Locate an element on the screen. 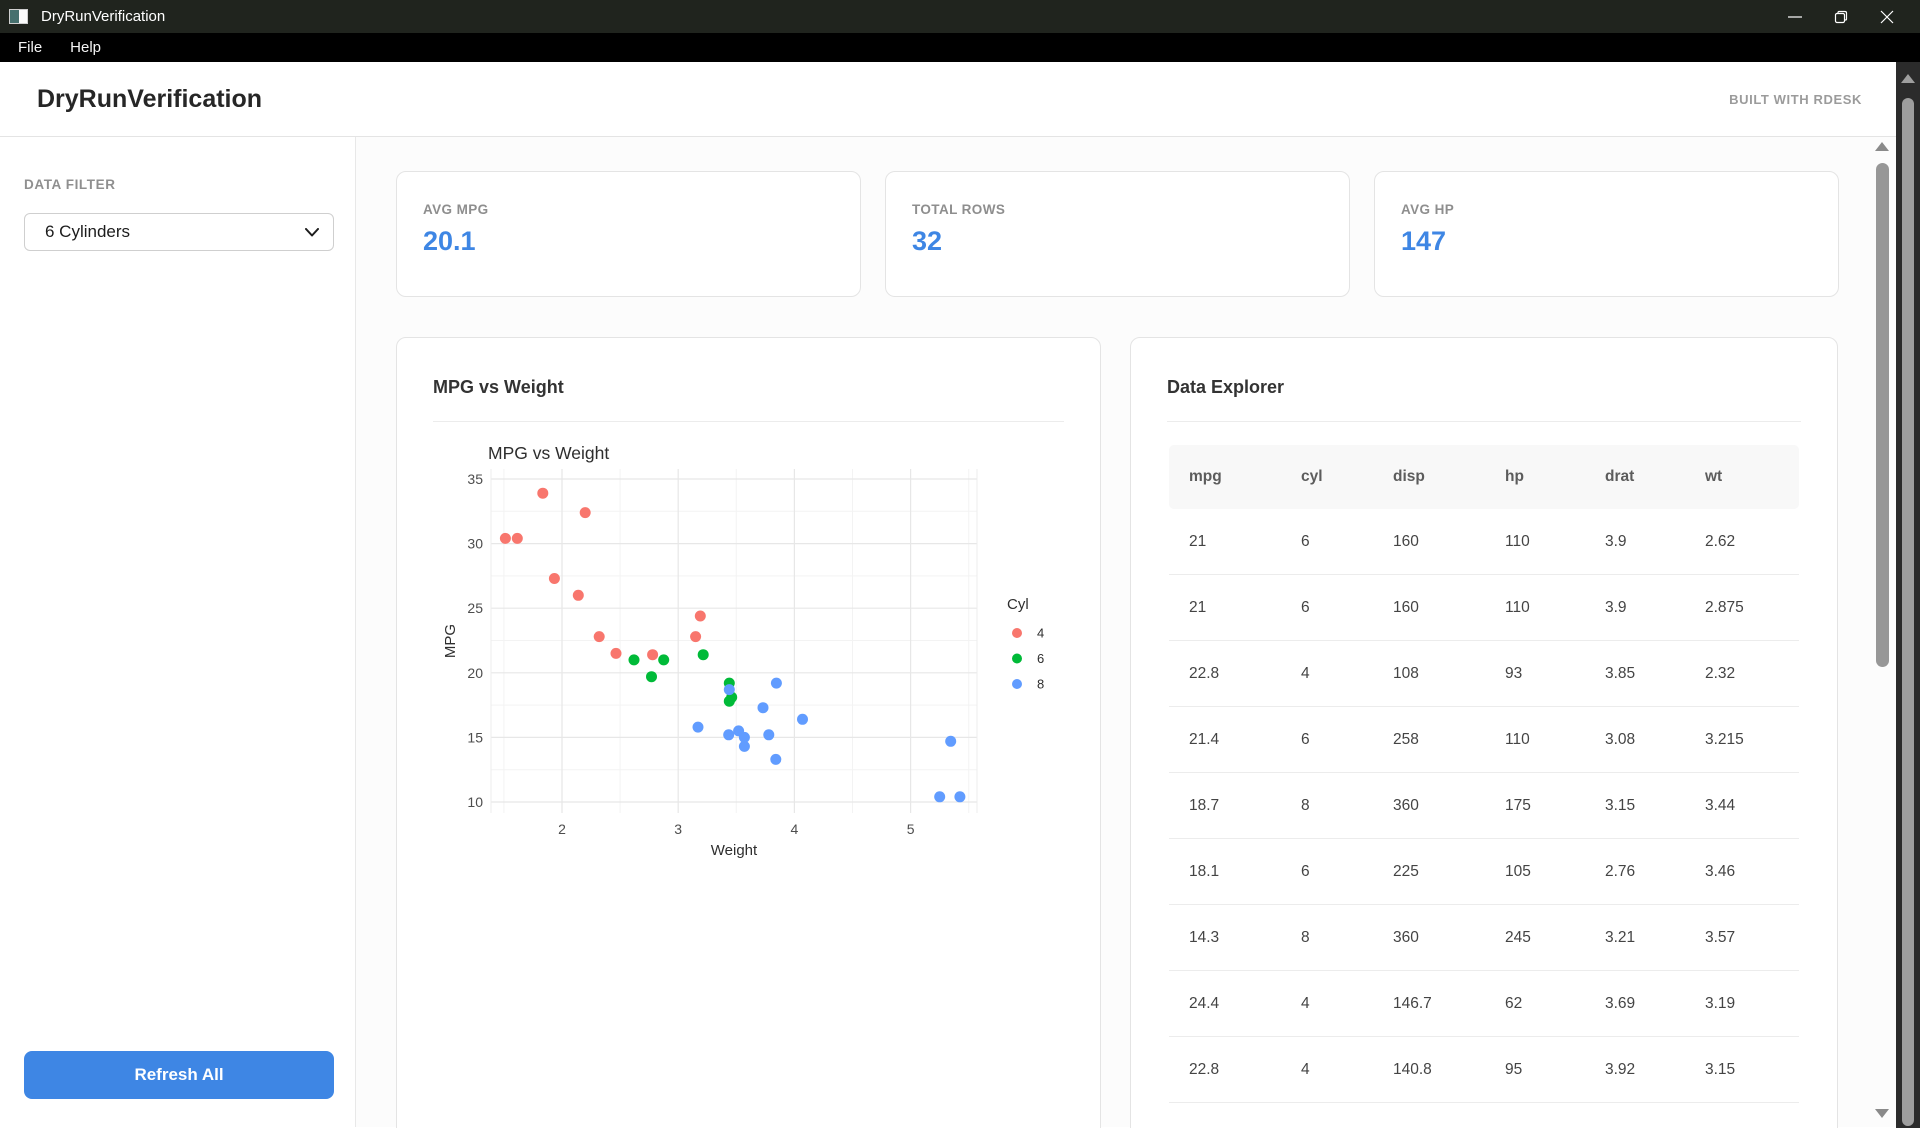 The image size is (1920, 1128). table-cell: 3.19 is located at coordinates (1720, 1003).